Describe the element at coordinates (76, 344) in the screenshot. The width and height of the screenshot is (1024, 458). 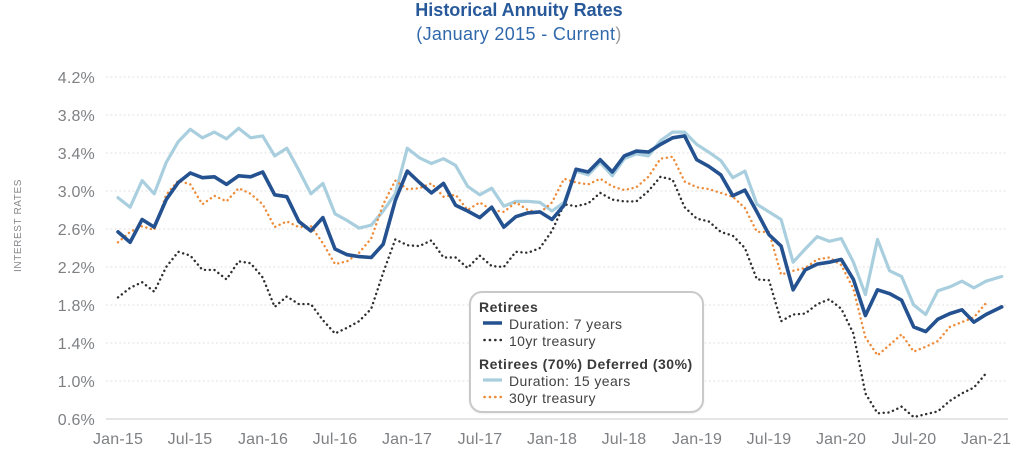
I see `svg-text: 1.4%` at that location.